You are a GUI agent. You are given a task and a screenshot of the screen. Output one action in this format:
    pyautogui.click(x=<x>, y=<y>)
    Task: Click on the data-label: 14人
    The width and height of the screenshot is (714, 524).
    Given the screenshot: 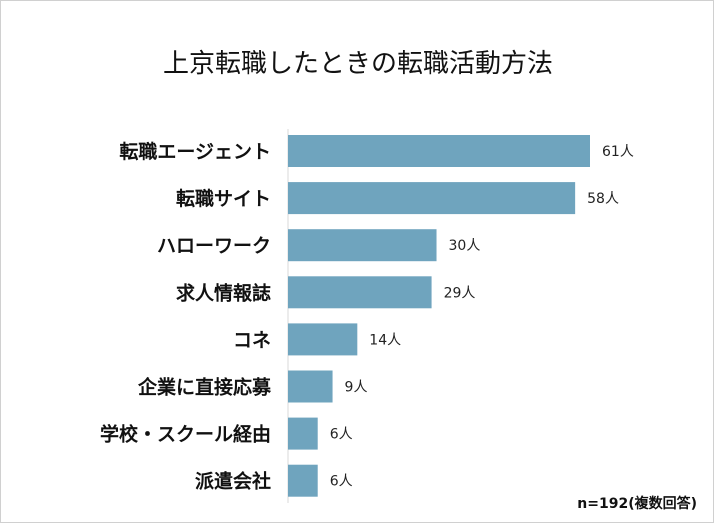 What is the action you would take?
    pyautogui.click(x=385, y=340)
    